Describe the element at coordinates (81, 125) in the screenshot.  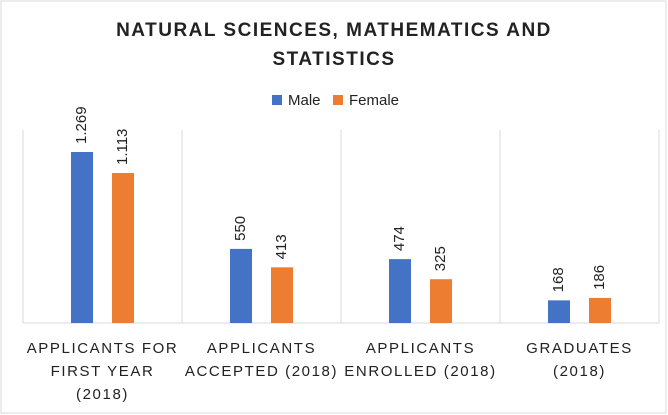
I see `data-label: 1.269` at that location.